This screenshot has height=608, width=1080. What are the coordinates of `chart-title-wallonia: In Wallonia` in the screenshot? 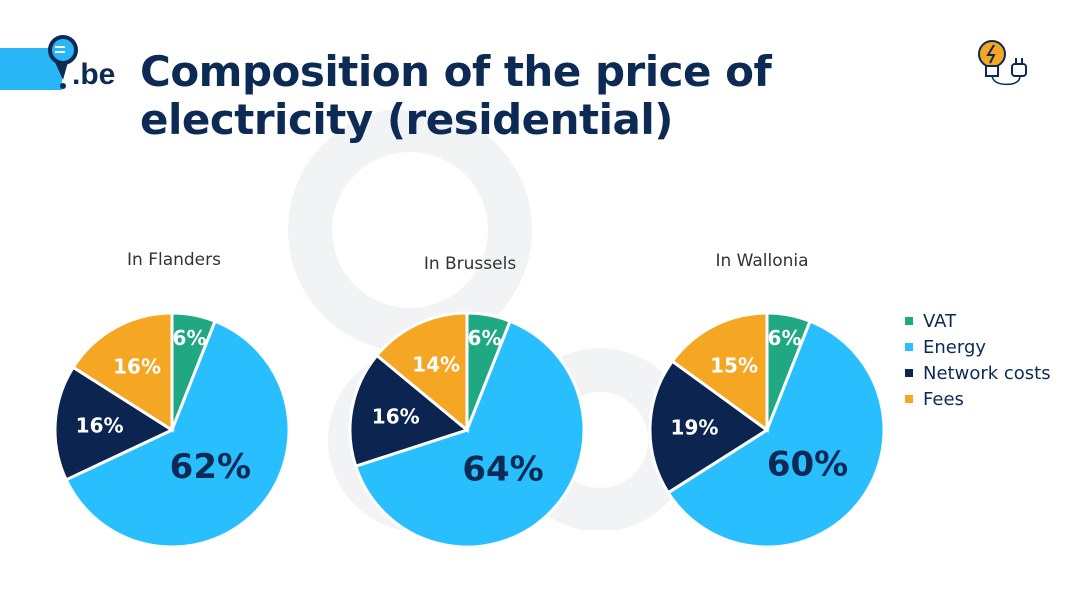 It's located at (762, 261).